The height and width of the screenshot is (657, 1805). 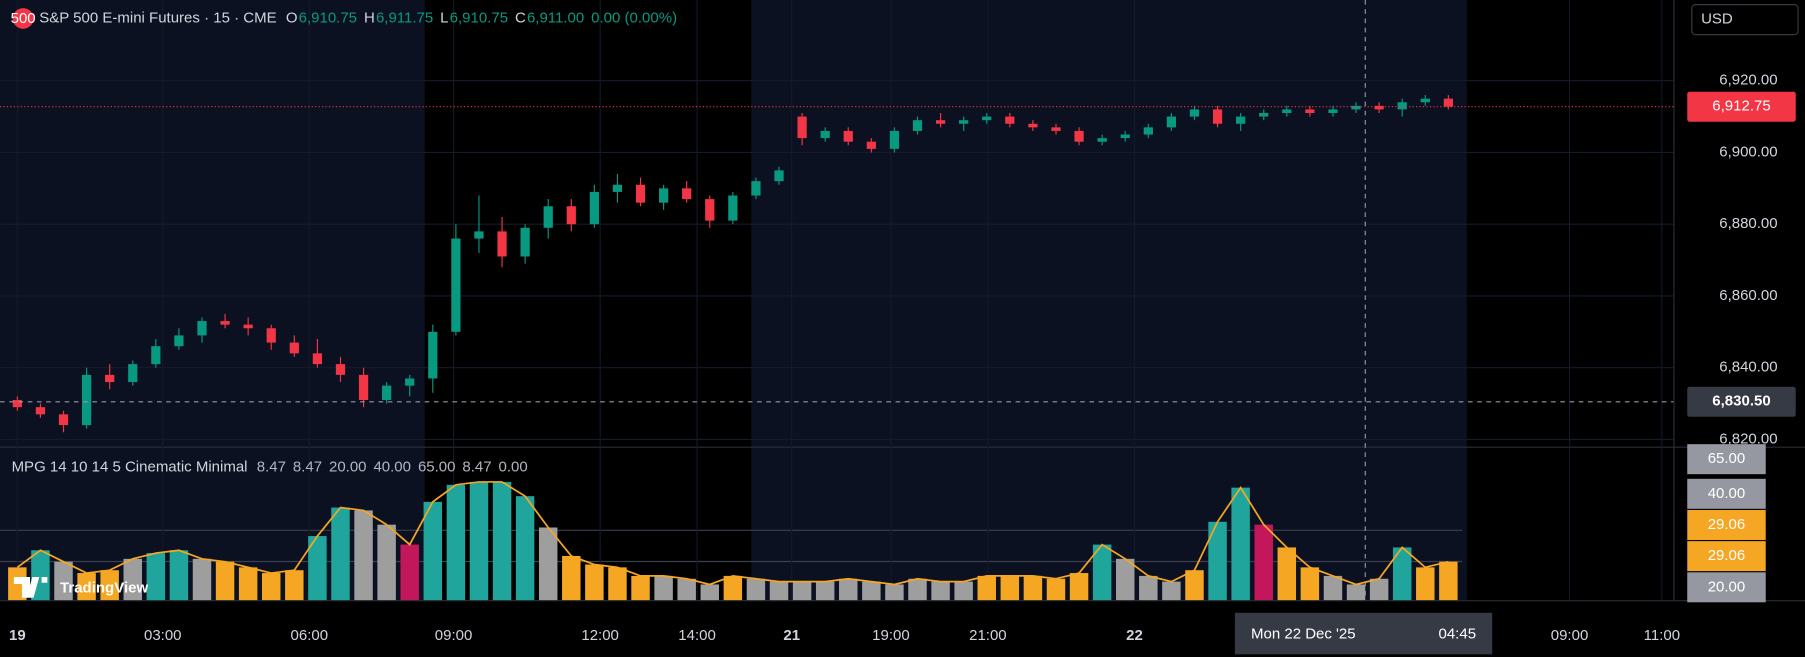 What do you see at coordinates (1363, 633) in the screenshot?
I see `crosshair-time-box` at bounding box center [1363, 633].